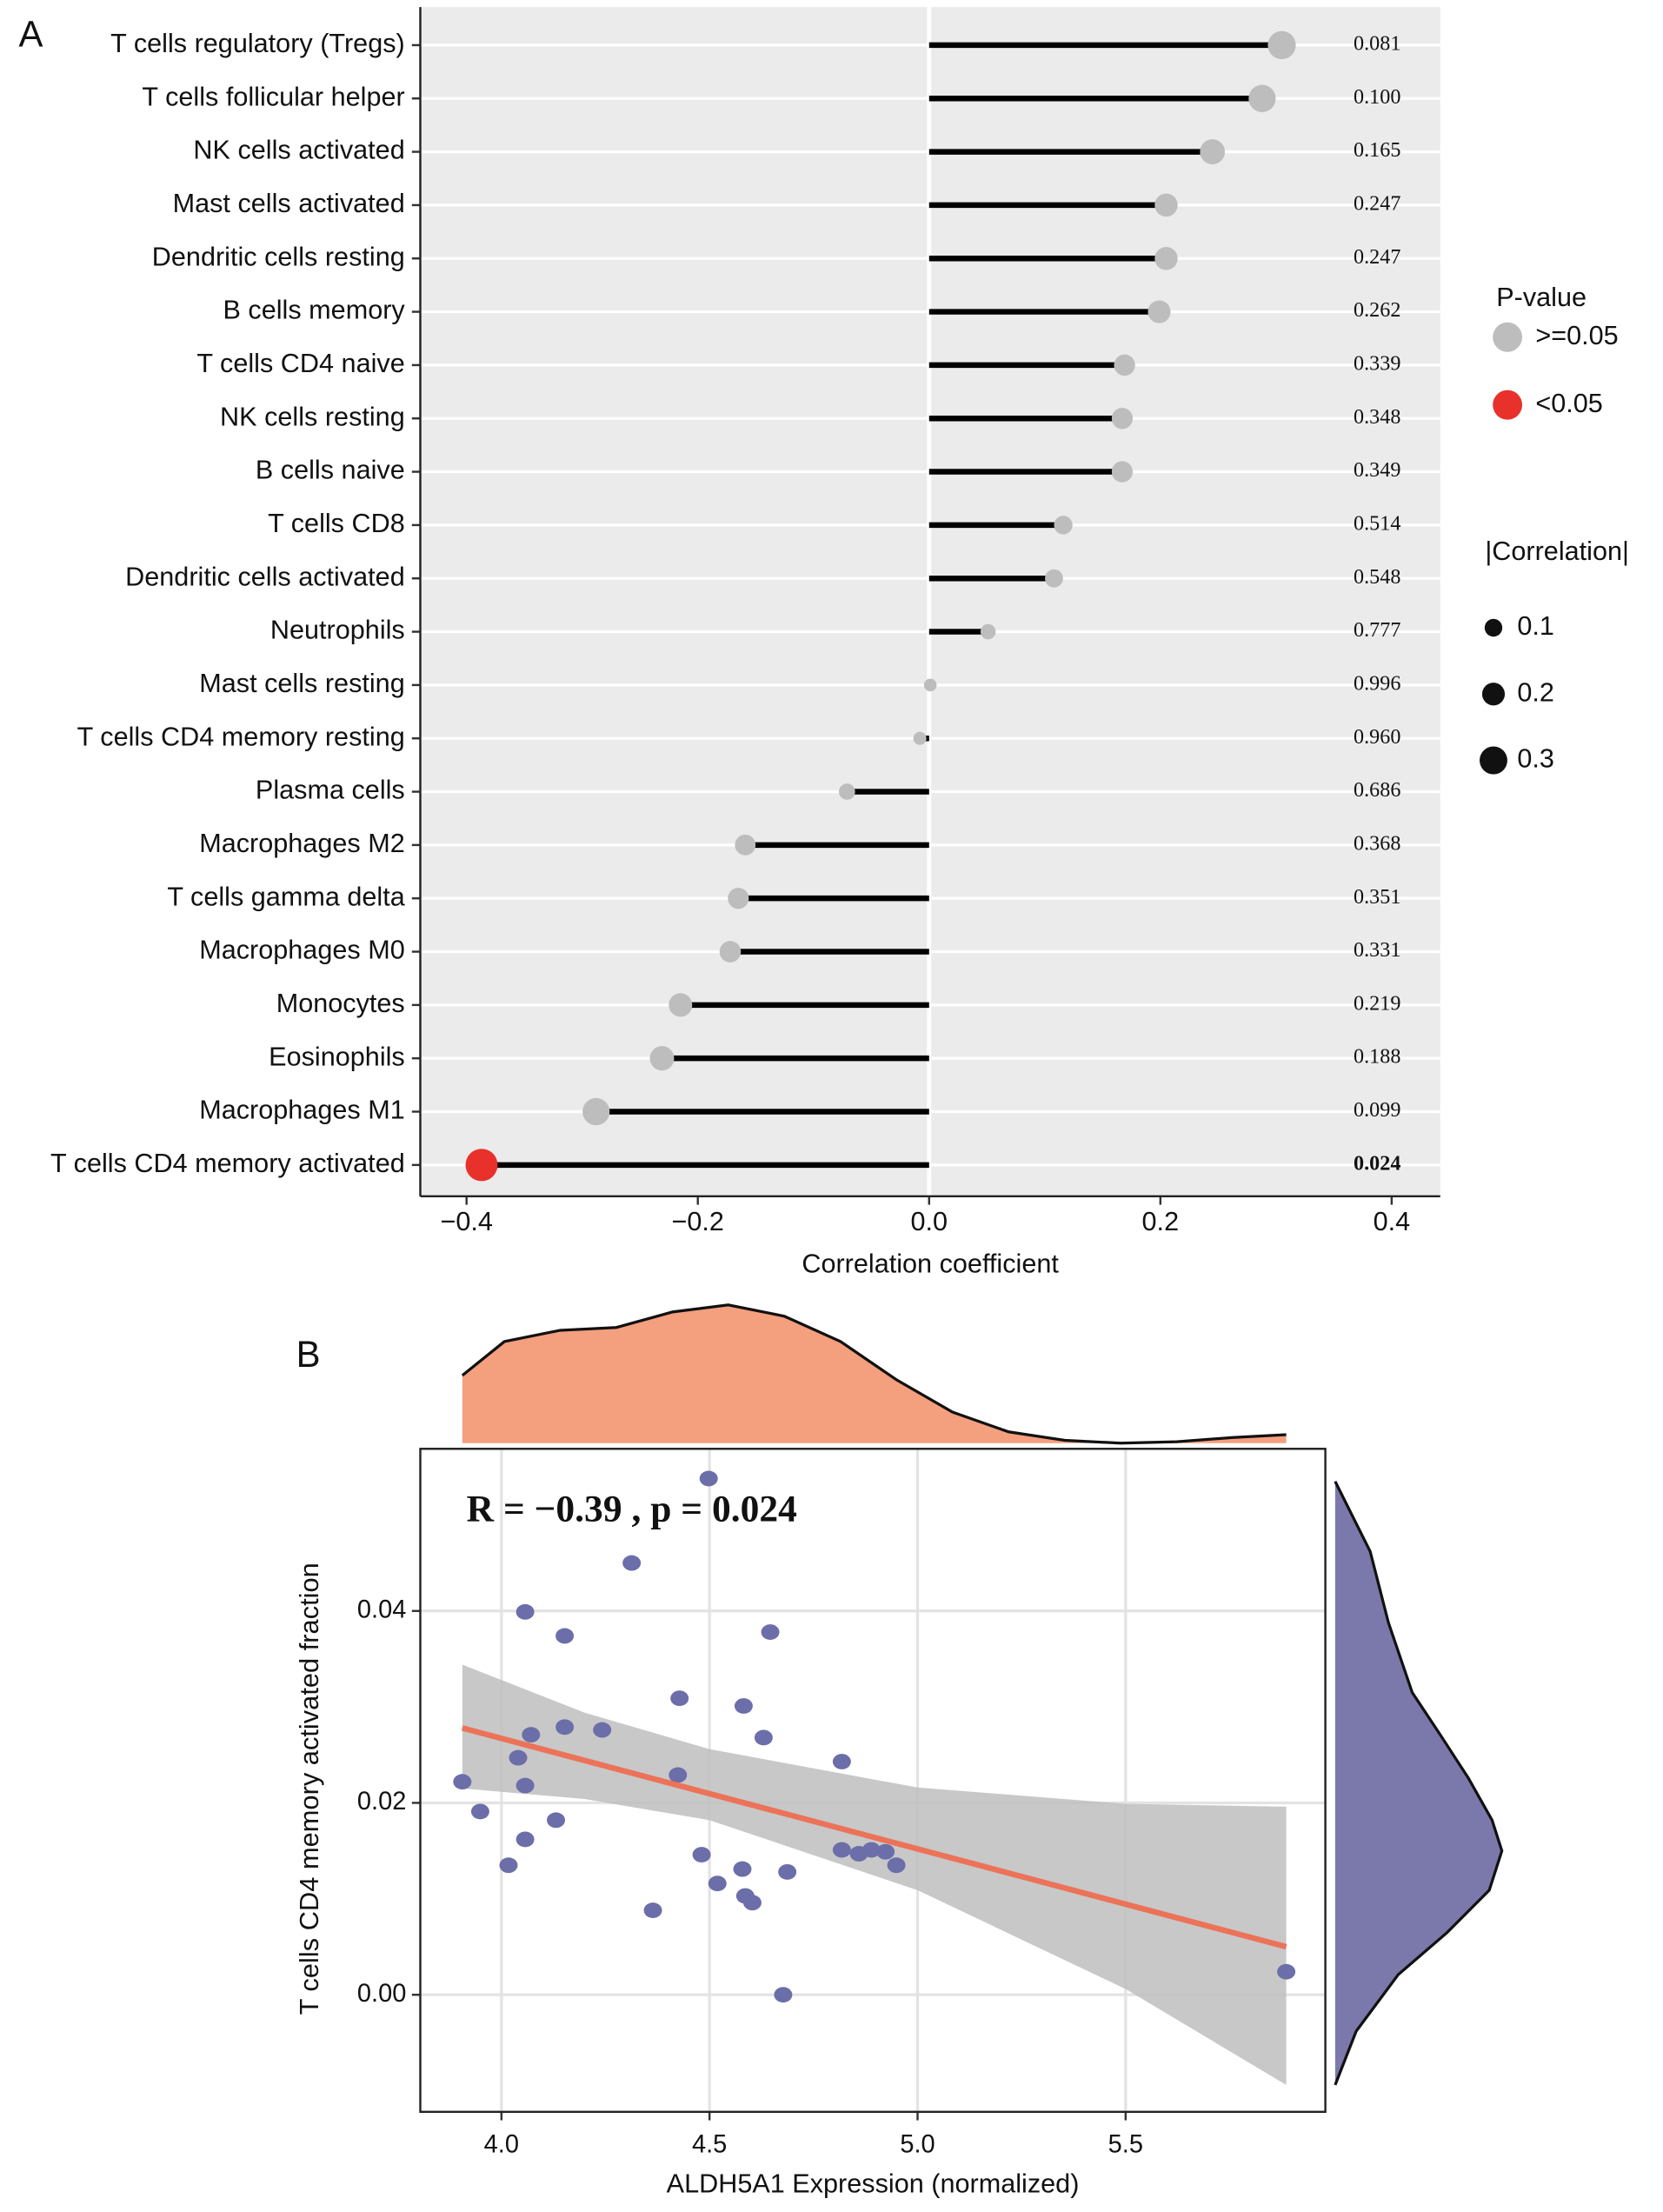 Image resolution: width=1663 pixels, height=2212 pixels. Describe the element at coordinates (1377, 43) in the screenshot. I see `p-value-label: 0.081` at that location.